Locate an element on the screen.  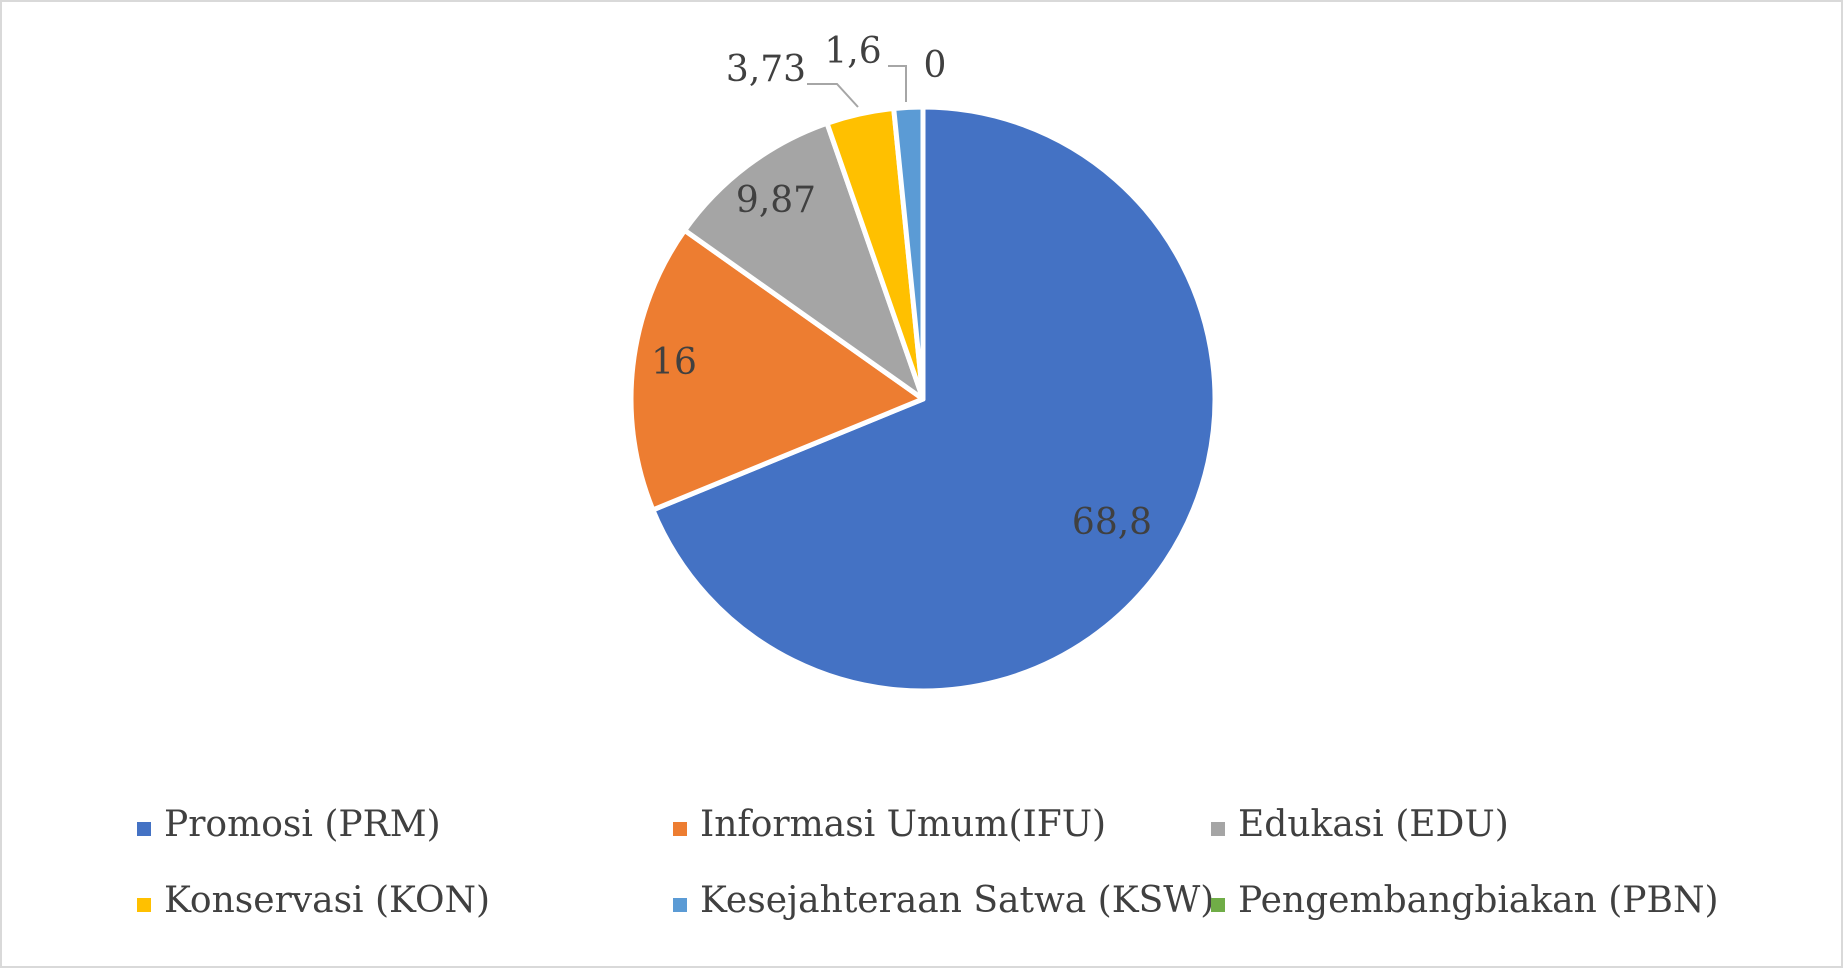
legend-swatch-kesejahteraan-satwa is located at coordinates (680, 905).